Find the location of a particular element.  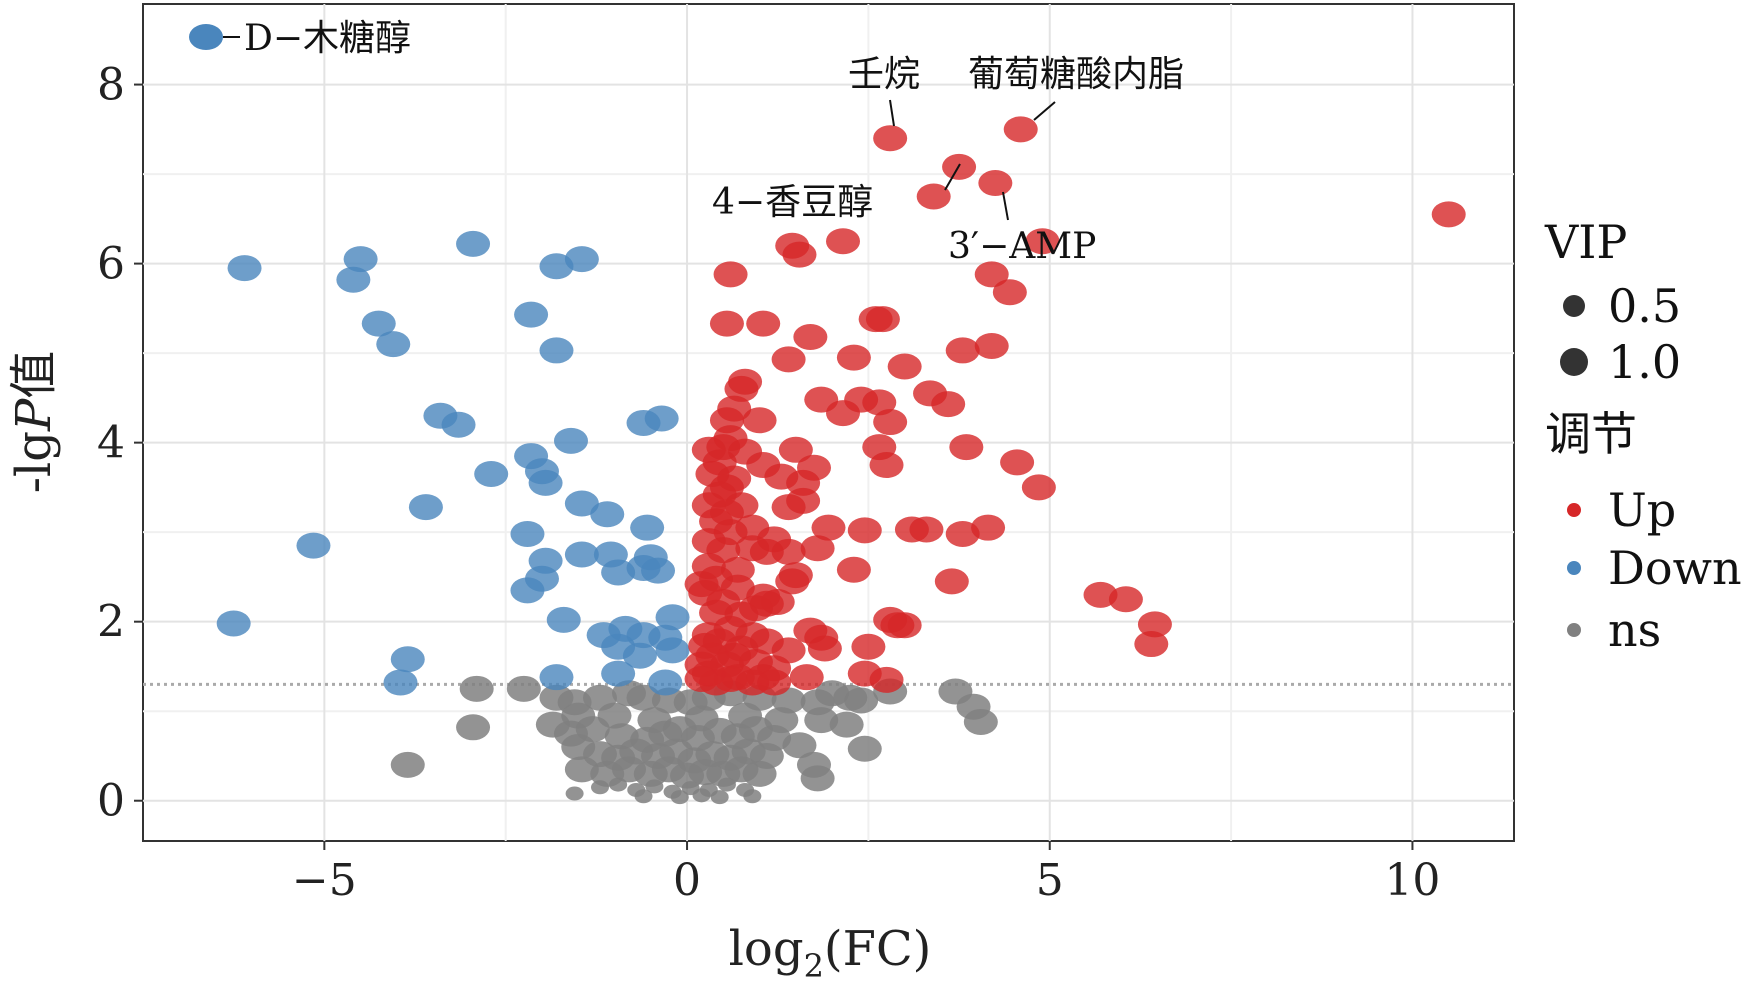

annotation-label: 4−香豆醇 is located at coordinates (792, 202).